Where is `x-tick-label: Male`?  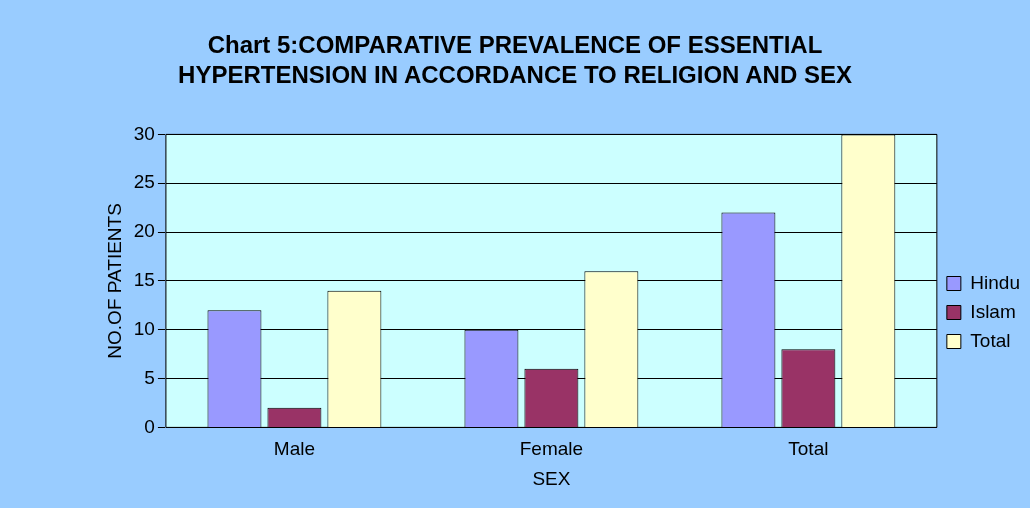 x-tick-label: Male is located at coordinates (294, 449).